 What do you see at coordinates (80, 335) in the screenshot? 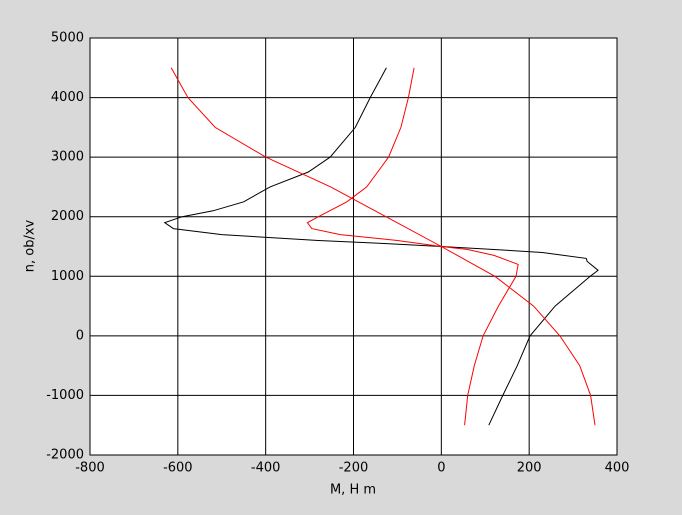
I see `y-tick-label: 0` at bounding box center [80, 335].